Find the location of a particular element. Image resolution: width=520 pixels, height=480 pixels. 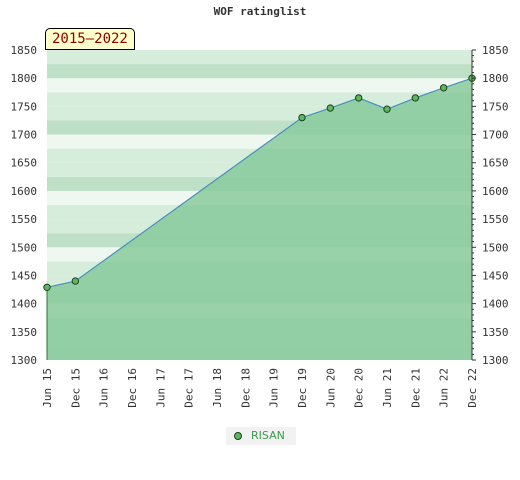

y-tick-label-right: 1800 is located at coordinates (495, 78).